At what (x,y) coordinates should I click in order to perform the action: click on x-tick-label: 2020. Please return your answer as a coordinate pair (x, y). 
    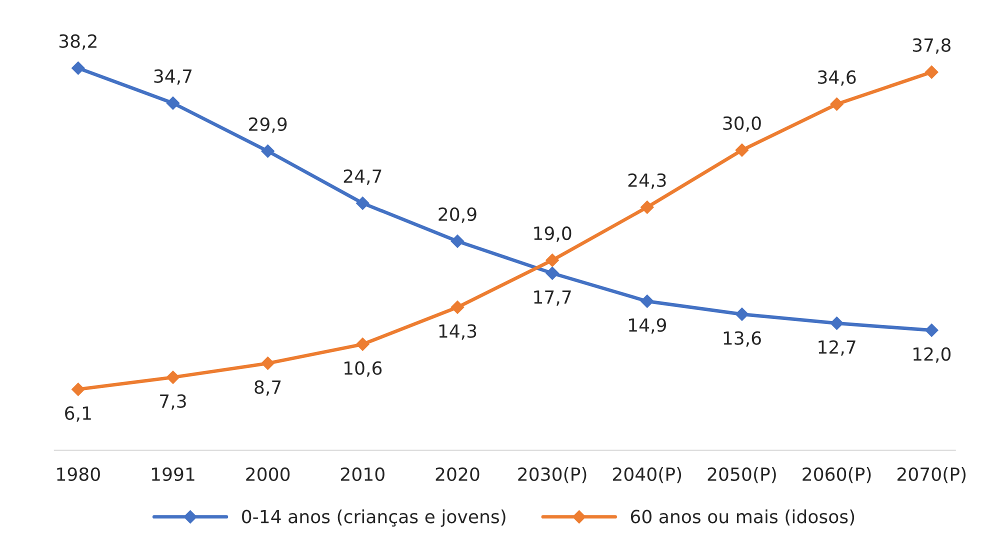
    Looking at the image, I should click on (458, 474).